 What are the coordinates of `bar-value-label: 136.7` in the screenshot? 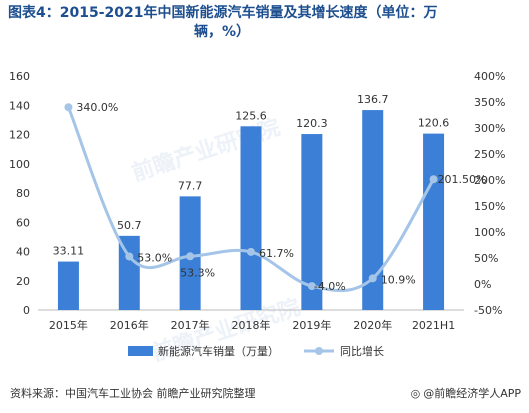 It's located at (373, 99).